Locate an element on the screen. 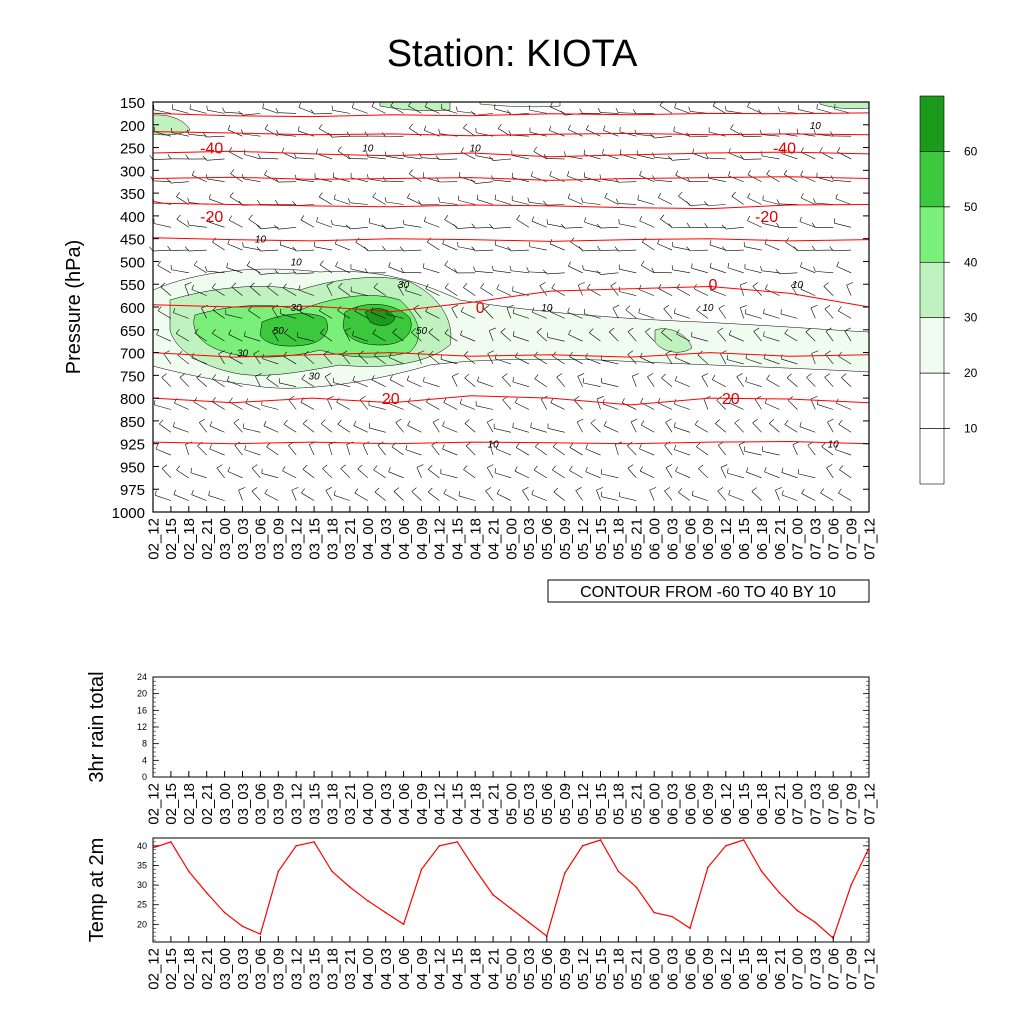 The height and width of the screenshot is (1024, 1024). pressure-tick-label: 800 is located at coordinates (132, 399).